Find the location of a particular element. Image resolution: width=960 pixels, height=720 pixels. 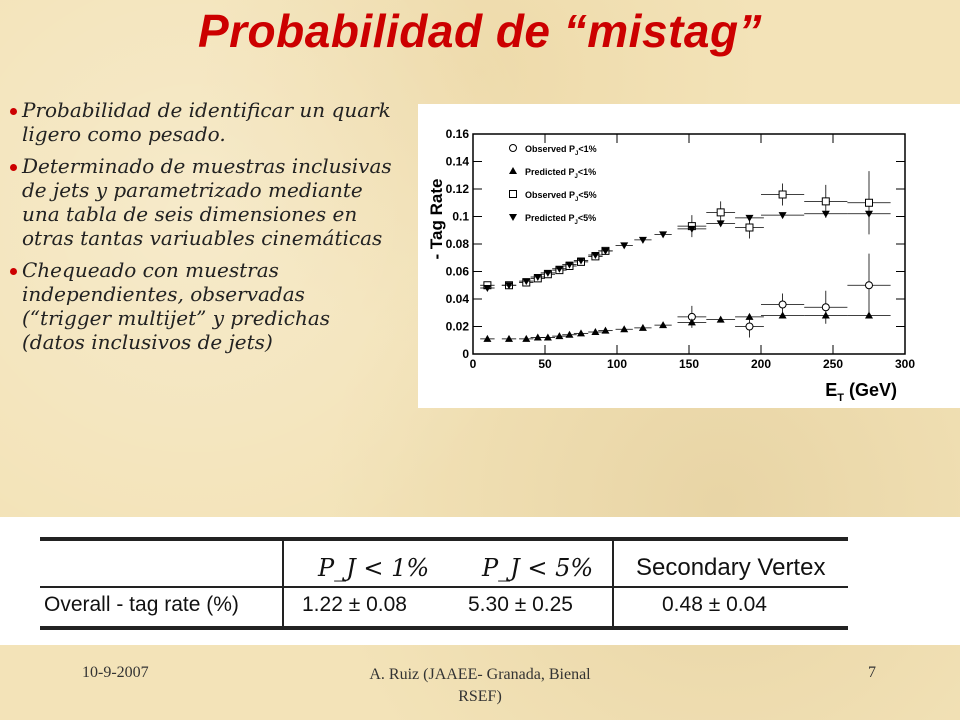

x-tick-label: 200 is located at coordinates (761, 364).